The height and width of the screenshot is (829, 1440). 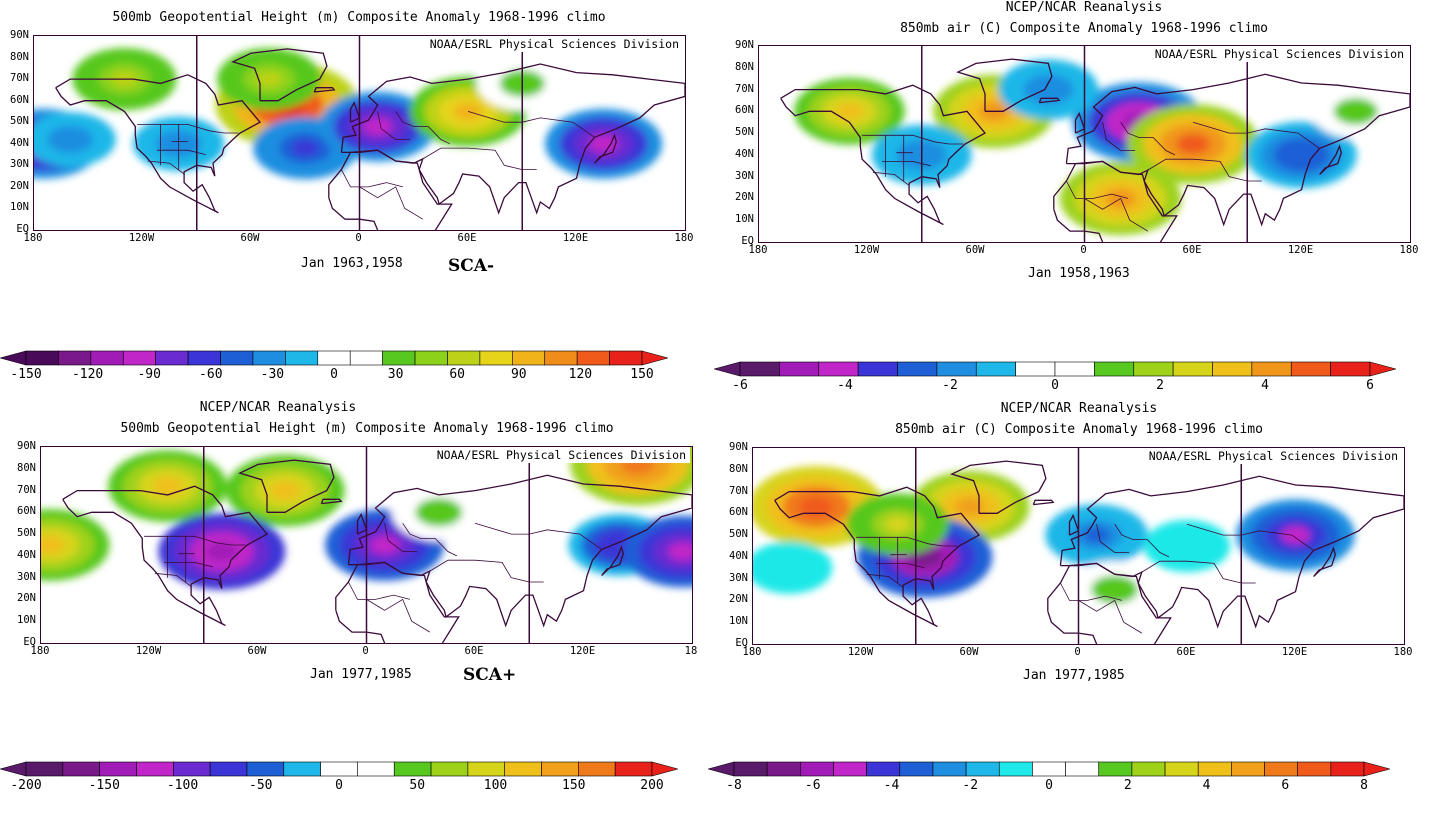 I want to click on cb2-swatches, so click(x=1055, y=369).